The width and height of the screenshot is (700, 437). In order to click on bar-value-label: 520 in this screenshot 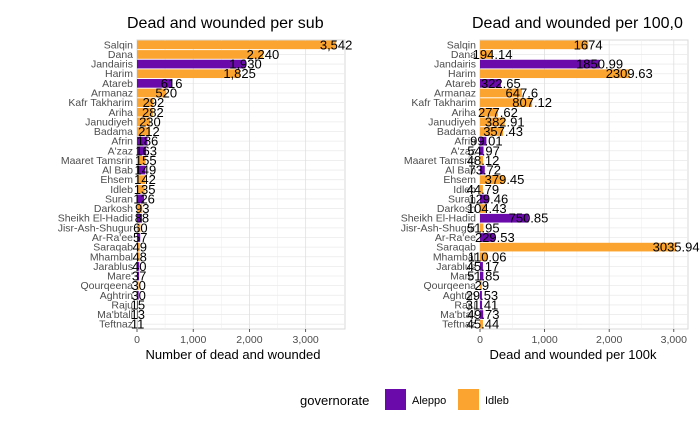, I will do `click(166, 92)`.